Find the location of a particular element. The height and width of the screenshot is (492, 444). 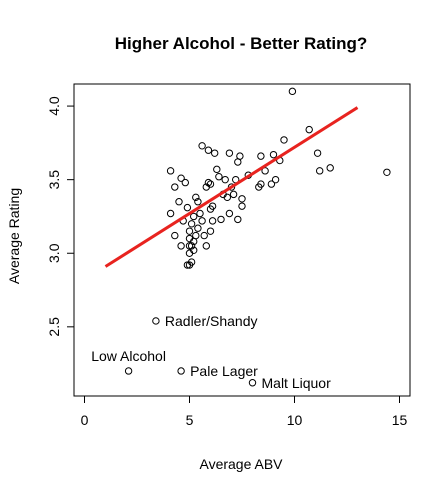

chart-title: Higher Alcohol - Better Rating? is located at coordinates (241, 43).